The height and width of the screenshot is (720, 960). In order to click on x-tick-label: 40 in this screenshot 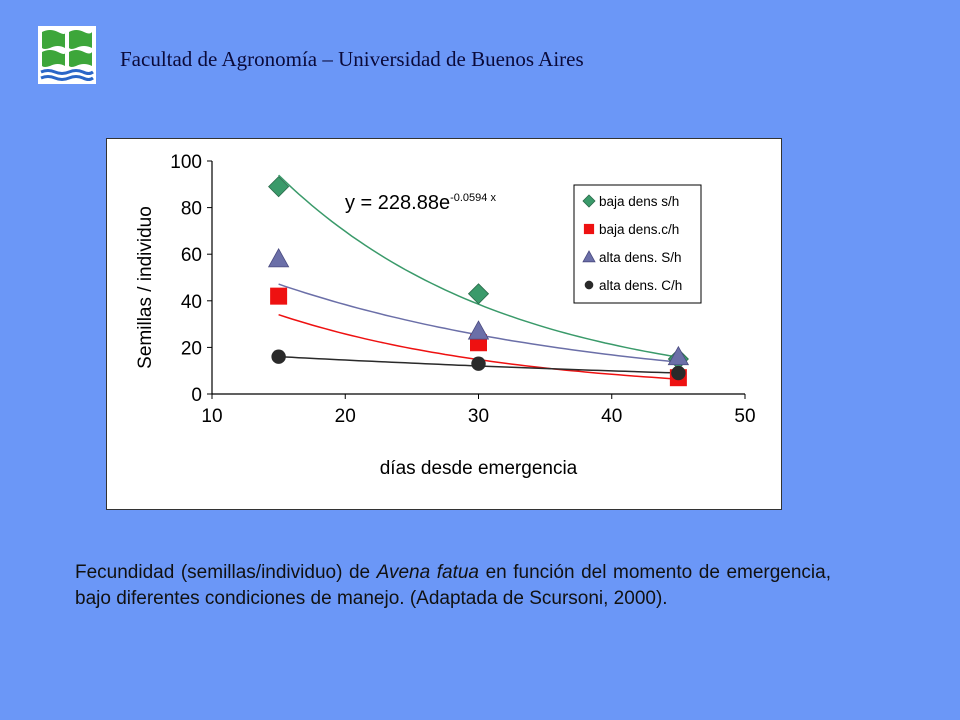, I will do `click(611, 416)`.